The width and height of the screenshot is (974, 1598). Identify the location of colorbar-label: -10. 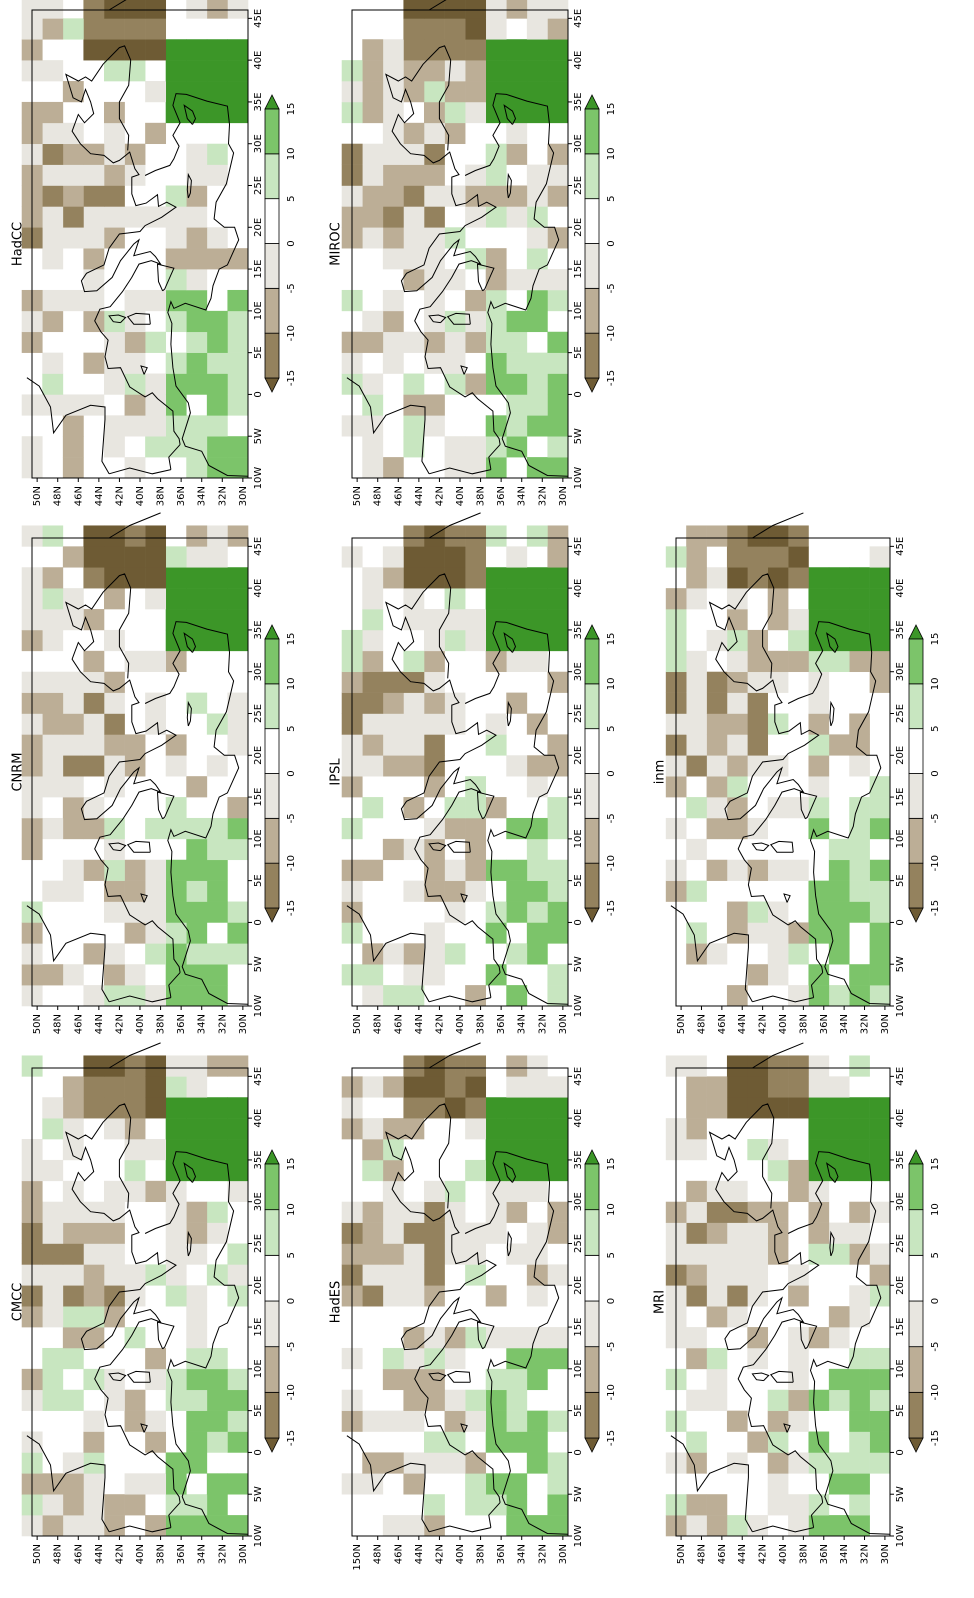
(291, 333).